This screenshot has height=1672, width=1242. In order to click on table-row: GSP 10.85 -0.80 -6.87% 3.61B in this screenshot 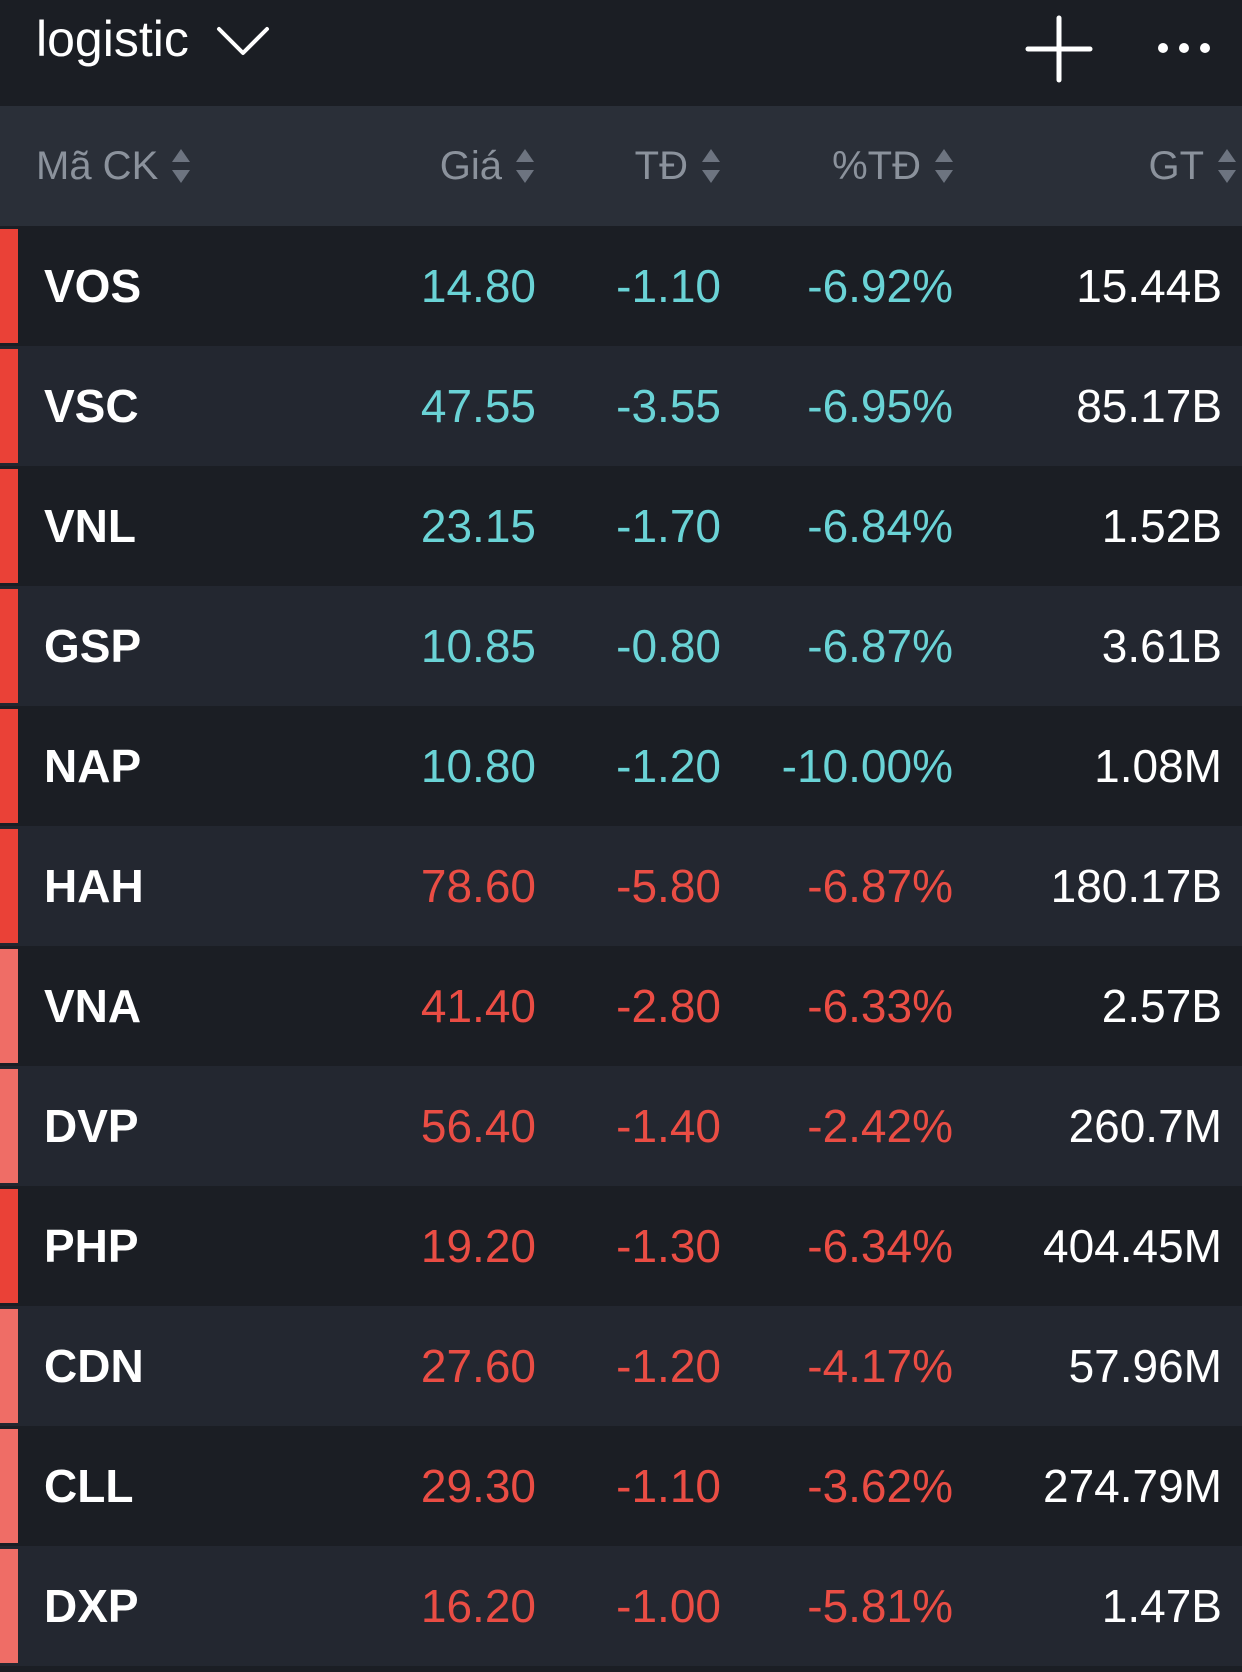, I will do `click(621, 646)`.